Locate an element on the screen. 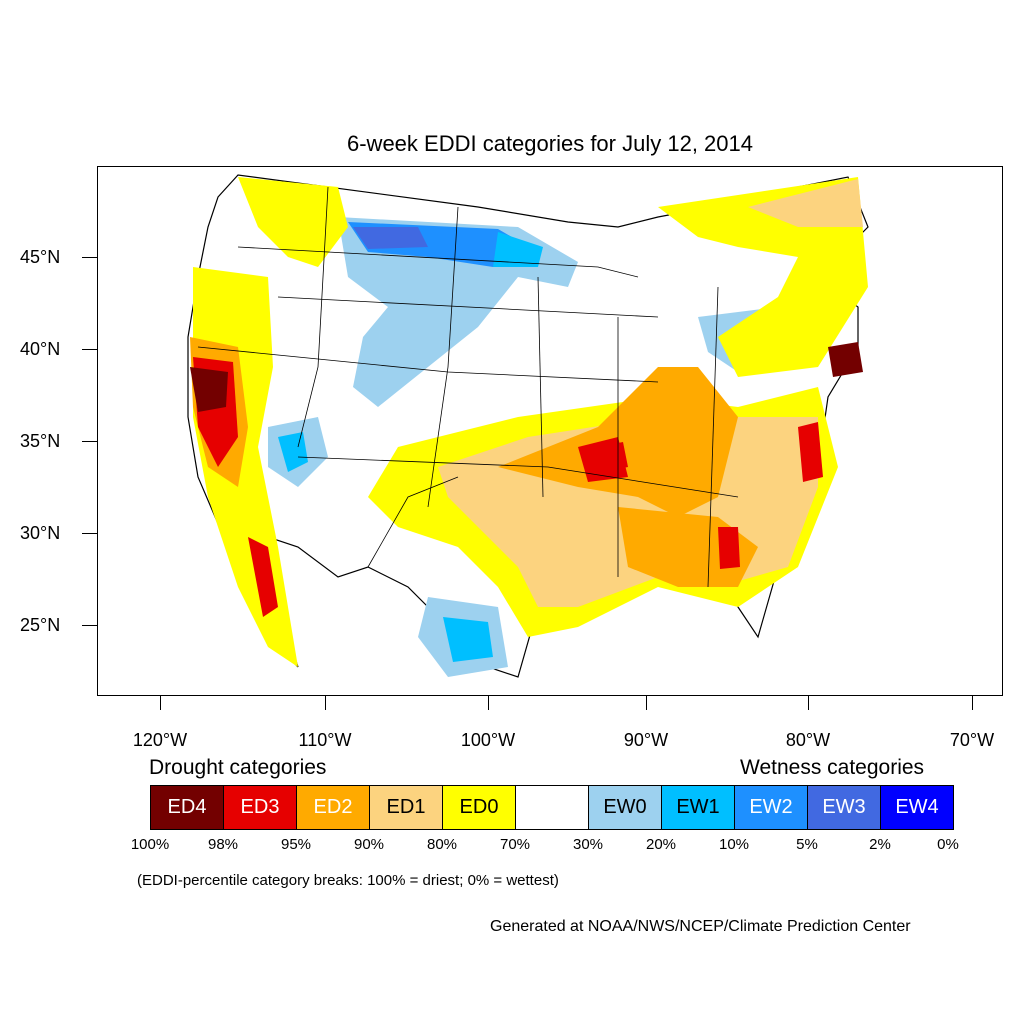 This screenshot has width=1024, height=1024. lon-label-110: 110°W is located at coordinates (325, 740).